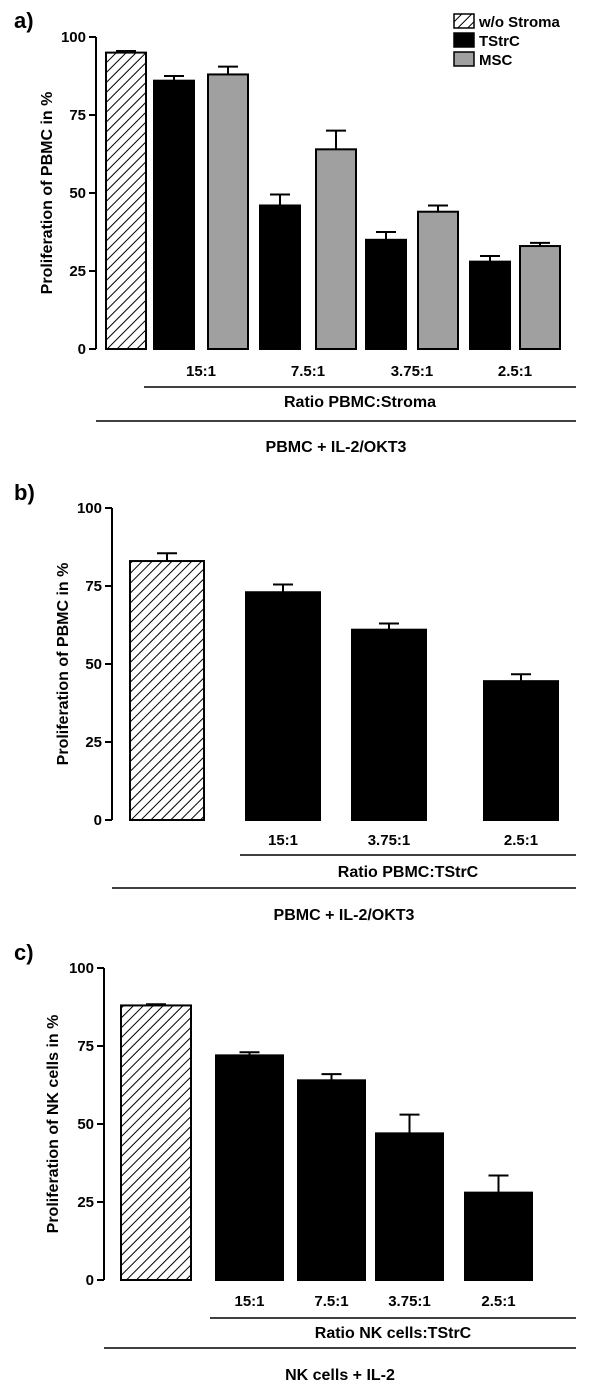 The height and width of the screenshot is (1392, 600). I want to click on ratio-group-label: Ratio PBMC:Stroma, so click(360, 402).